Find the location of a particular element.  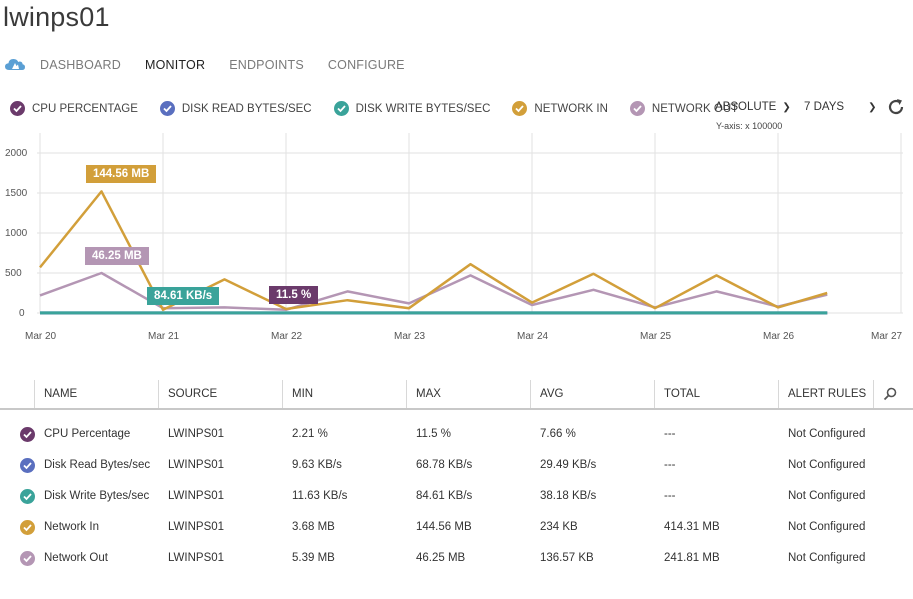

col-header-alert-rules: ALERT RULES is located at coordinates (825, 394).